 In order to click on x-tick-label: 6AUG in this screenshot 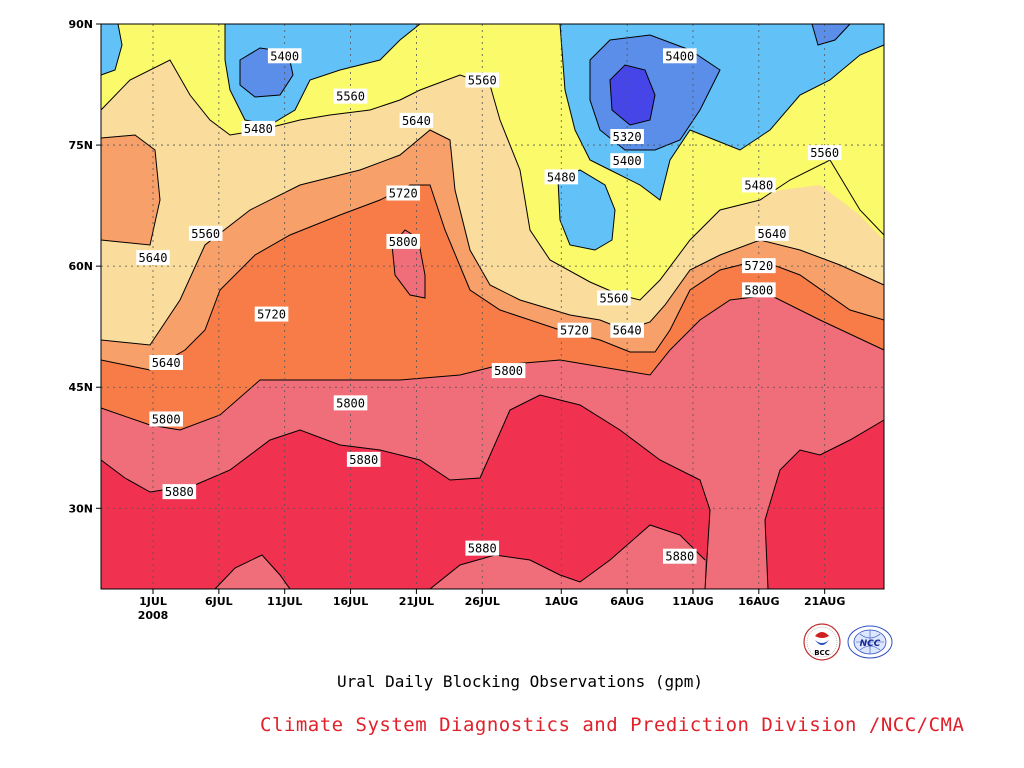, I will do `click(627, 601)`.